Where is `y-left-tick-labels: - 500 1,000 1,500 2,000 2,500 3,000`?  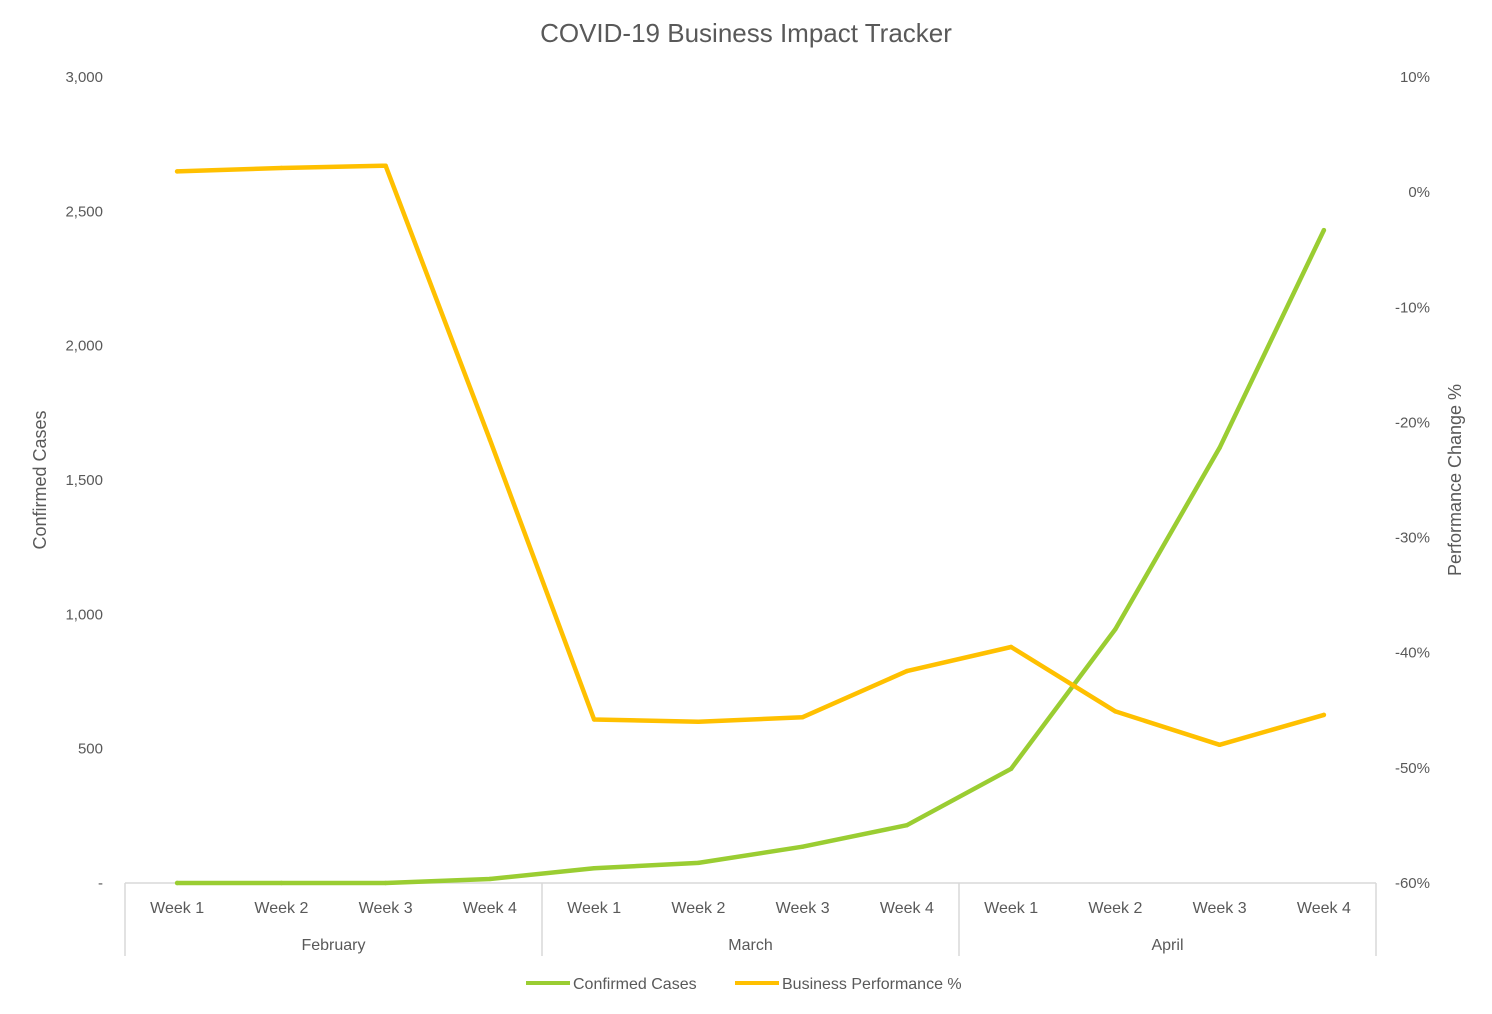
y-left-tick-labels: - 500 1,000 1,500 2,000 2,500 3,000 is located at coordinates (84, 480).